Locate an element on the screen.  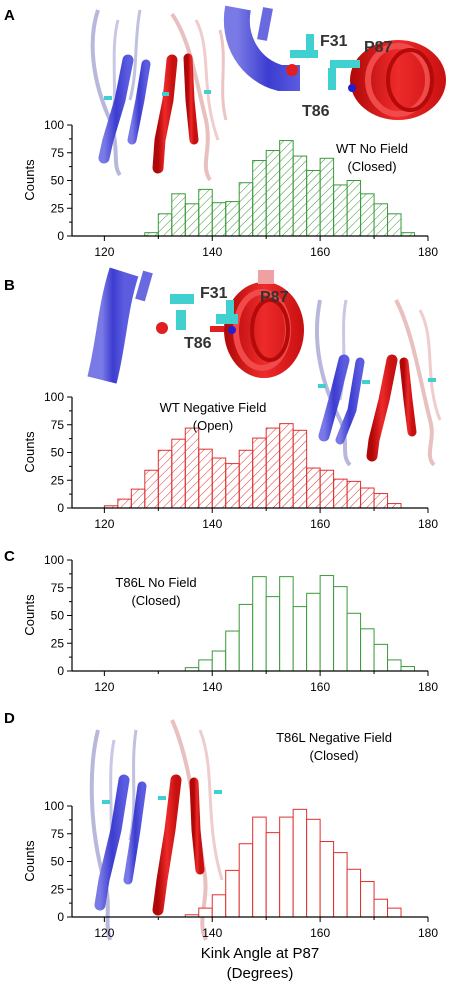
residue-label-b-f31: F31 is located at coordinates (214, 293).